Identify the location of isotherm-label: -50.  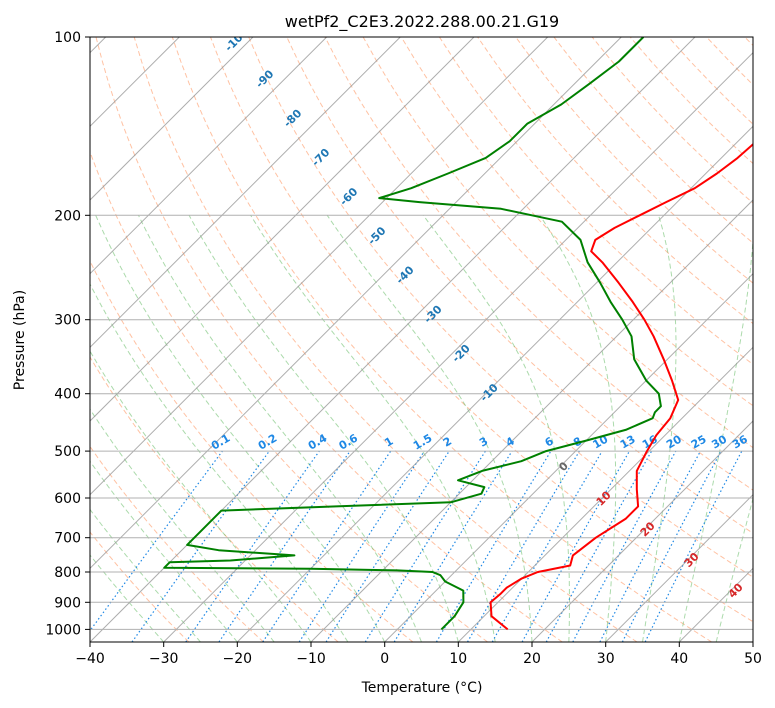
(376, 235).